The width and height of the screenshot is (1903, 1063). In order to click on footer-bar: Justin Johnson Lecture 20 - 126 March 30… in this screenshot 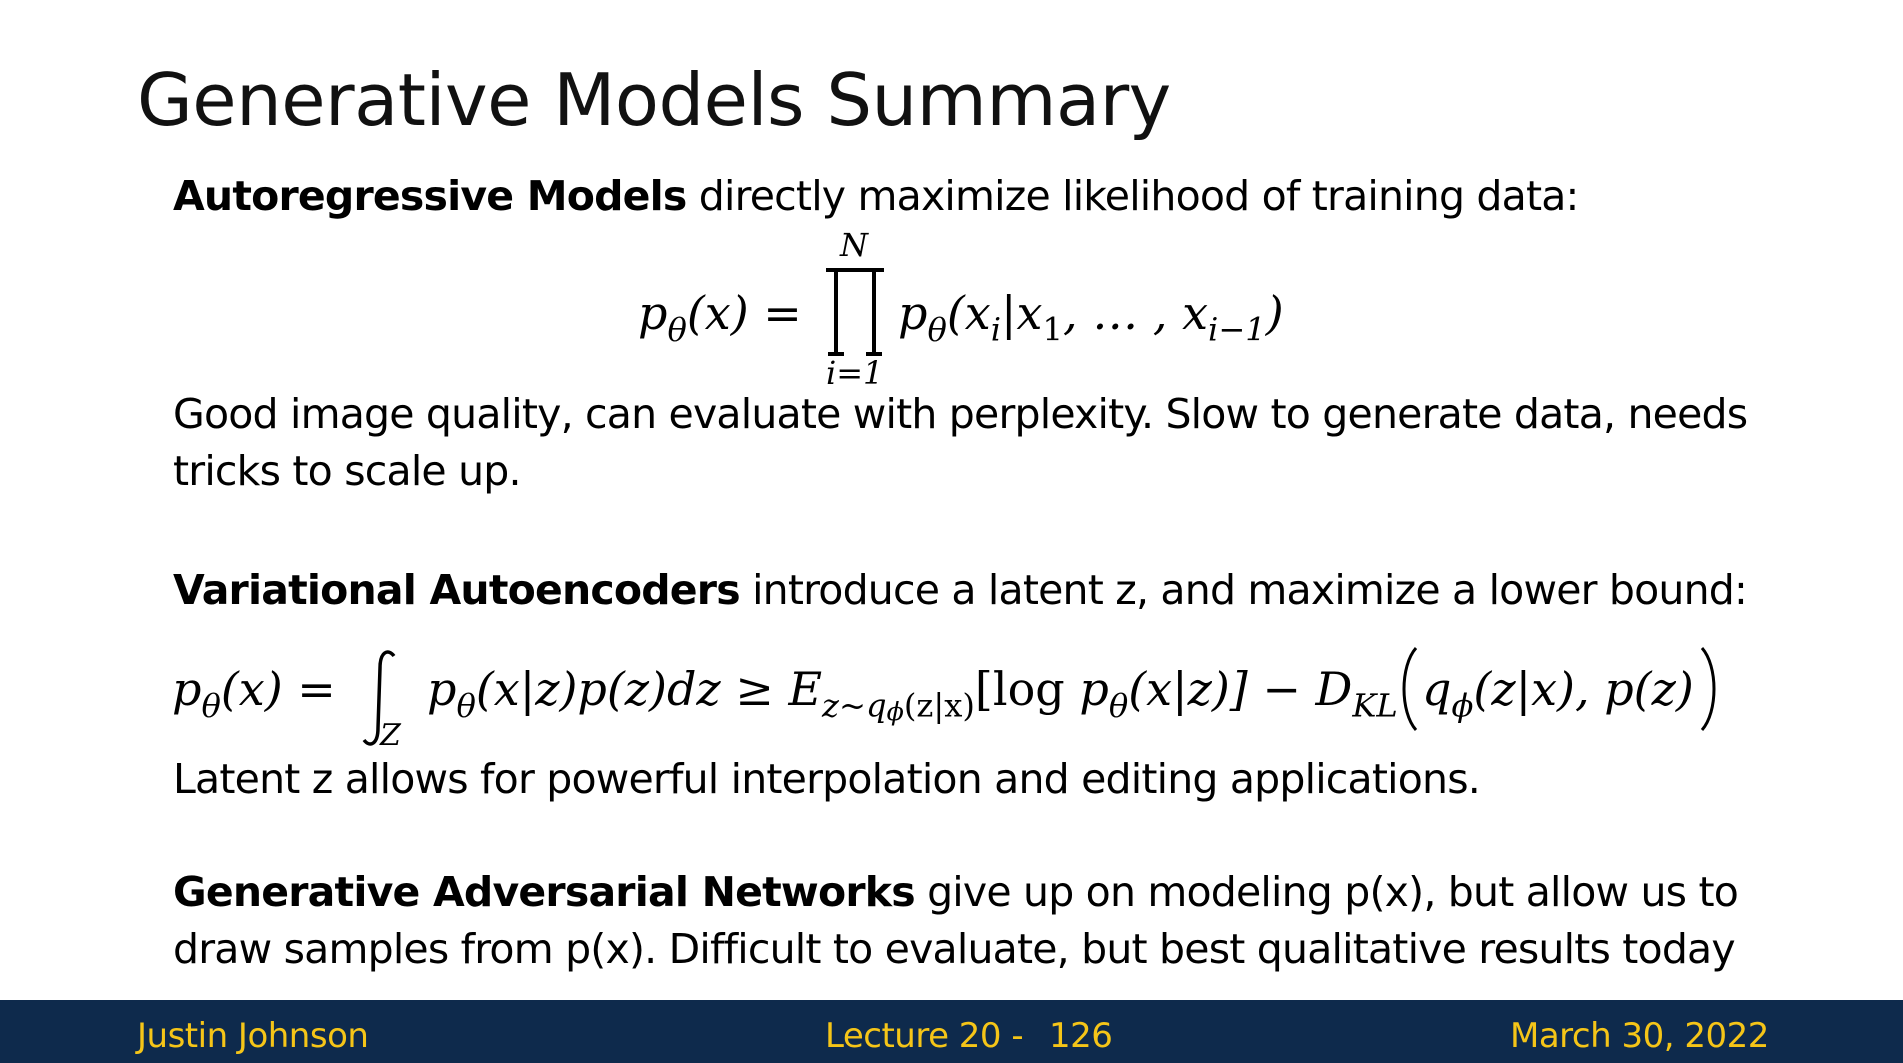, I will do `click(951, 1031)`.